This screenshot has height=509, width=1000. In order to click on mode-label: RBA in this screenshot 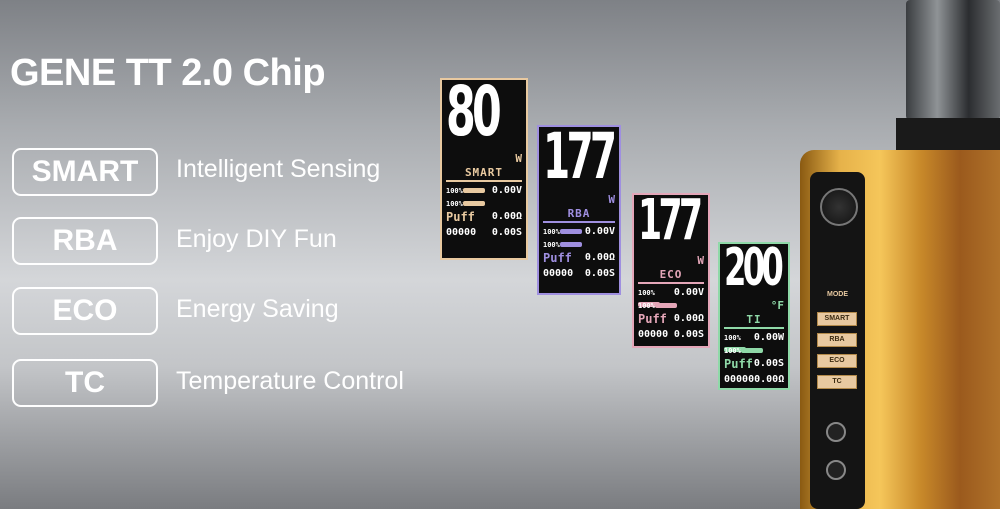, I will do `click(579, 213)`.